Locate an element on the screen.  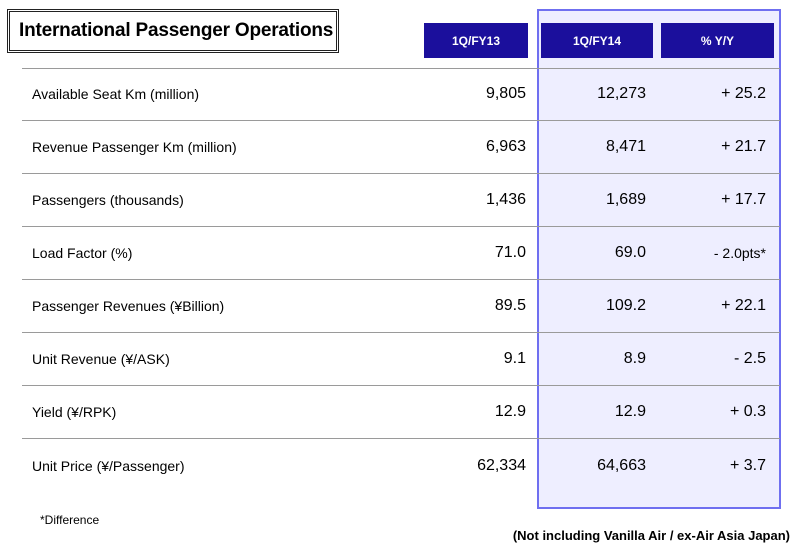
row-label: Available Seat Km (million) is located at coordinates (116, 94).